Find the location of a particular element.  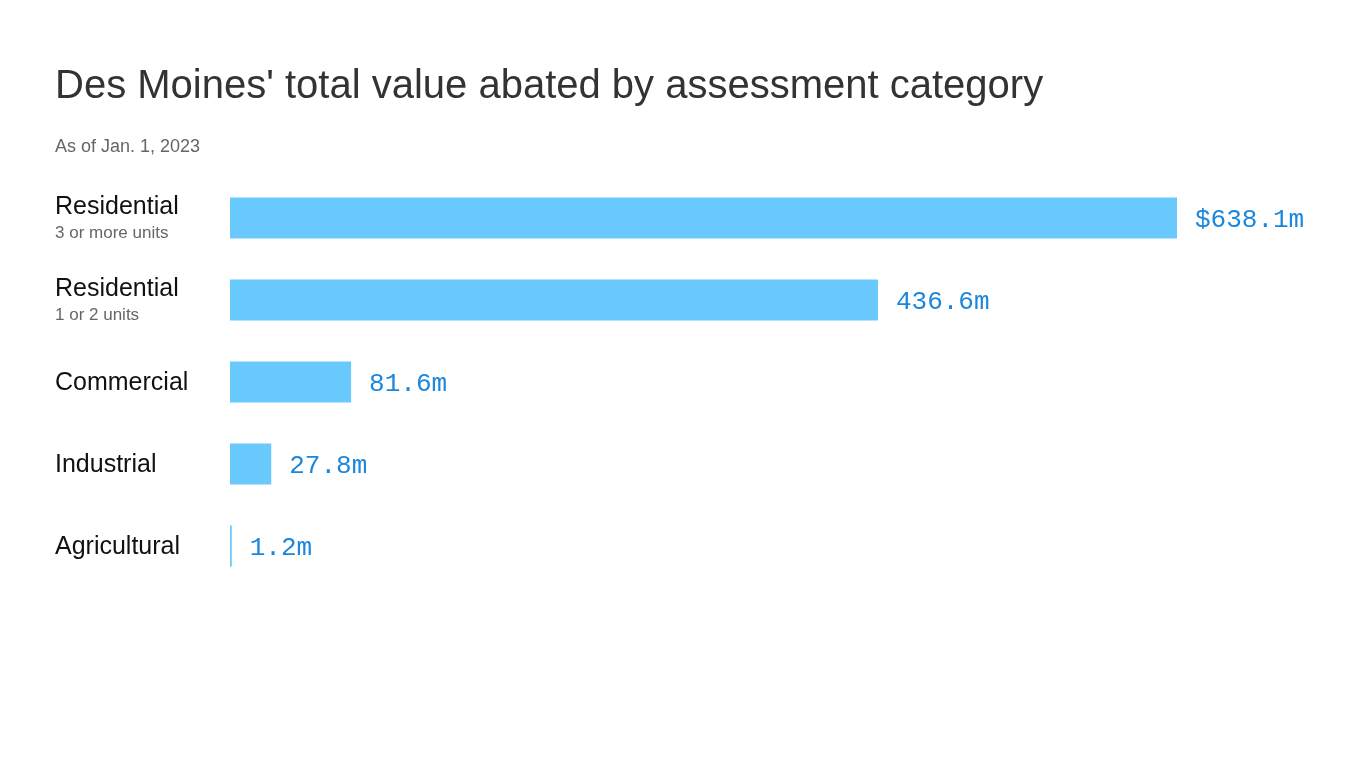

data-label: 1.2m is located at coordinates (281, 548).